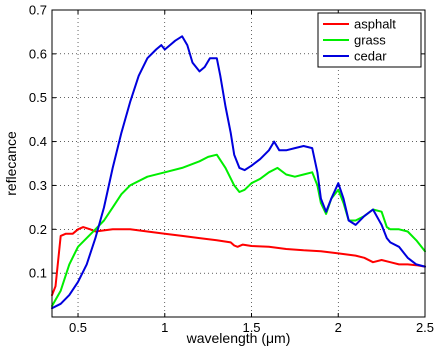  What do you see at coordinates (38, 141) in the screenshot?
I see `y-tick-label: 0.4` at bounding box center [38, 141].